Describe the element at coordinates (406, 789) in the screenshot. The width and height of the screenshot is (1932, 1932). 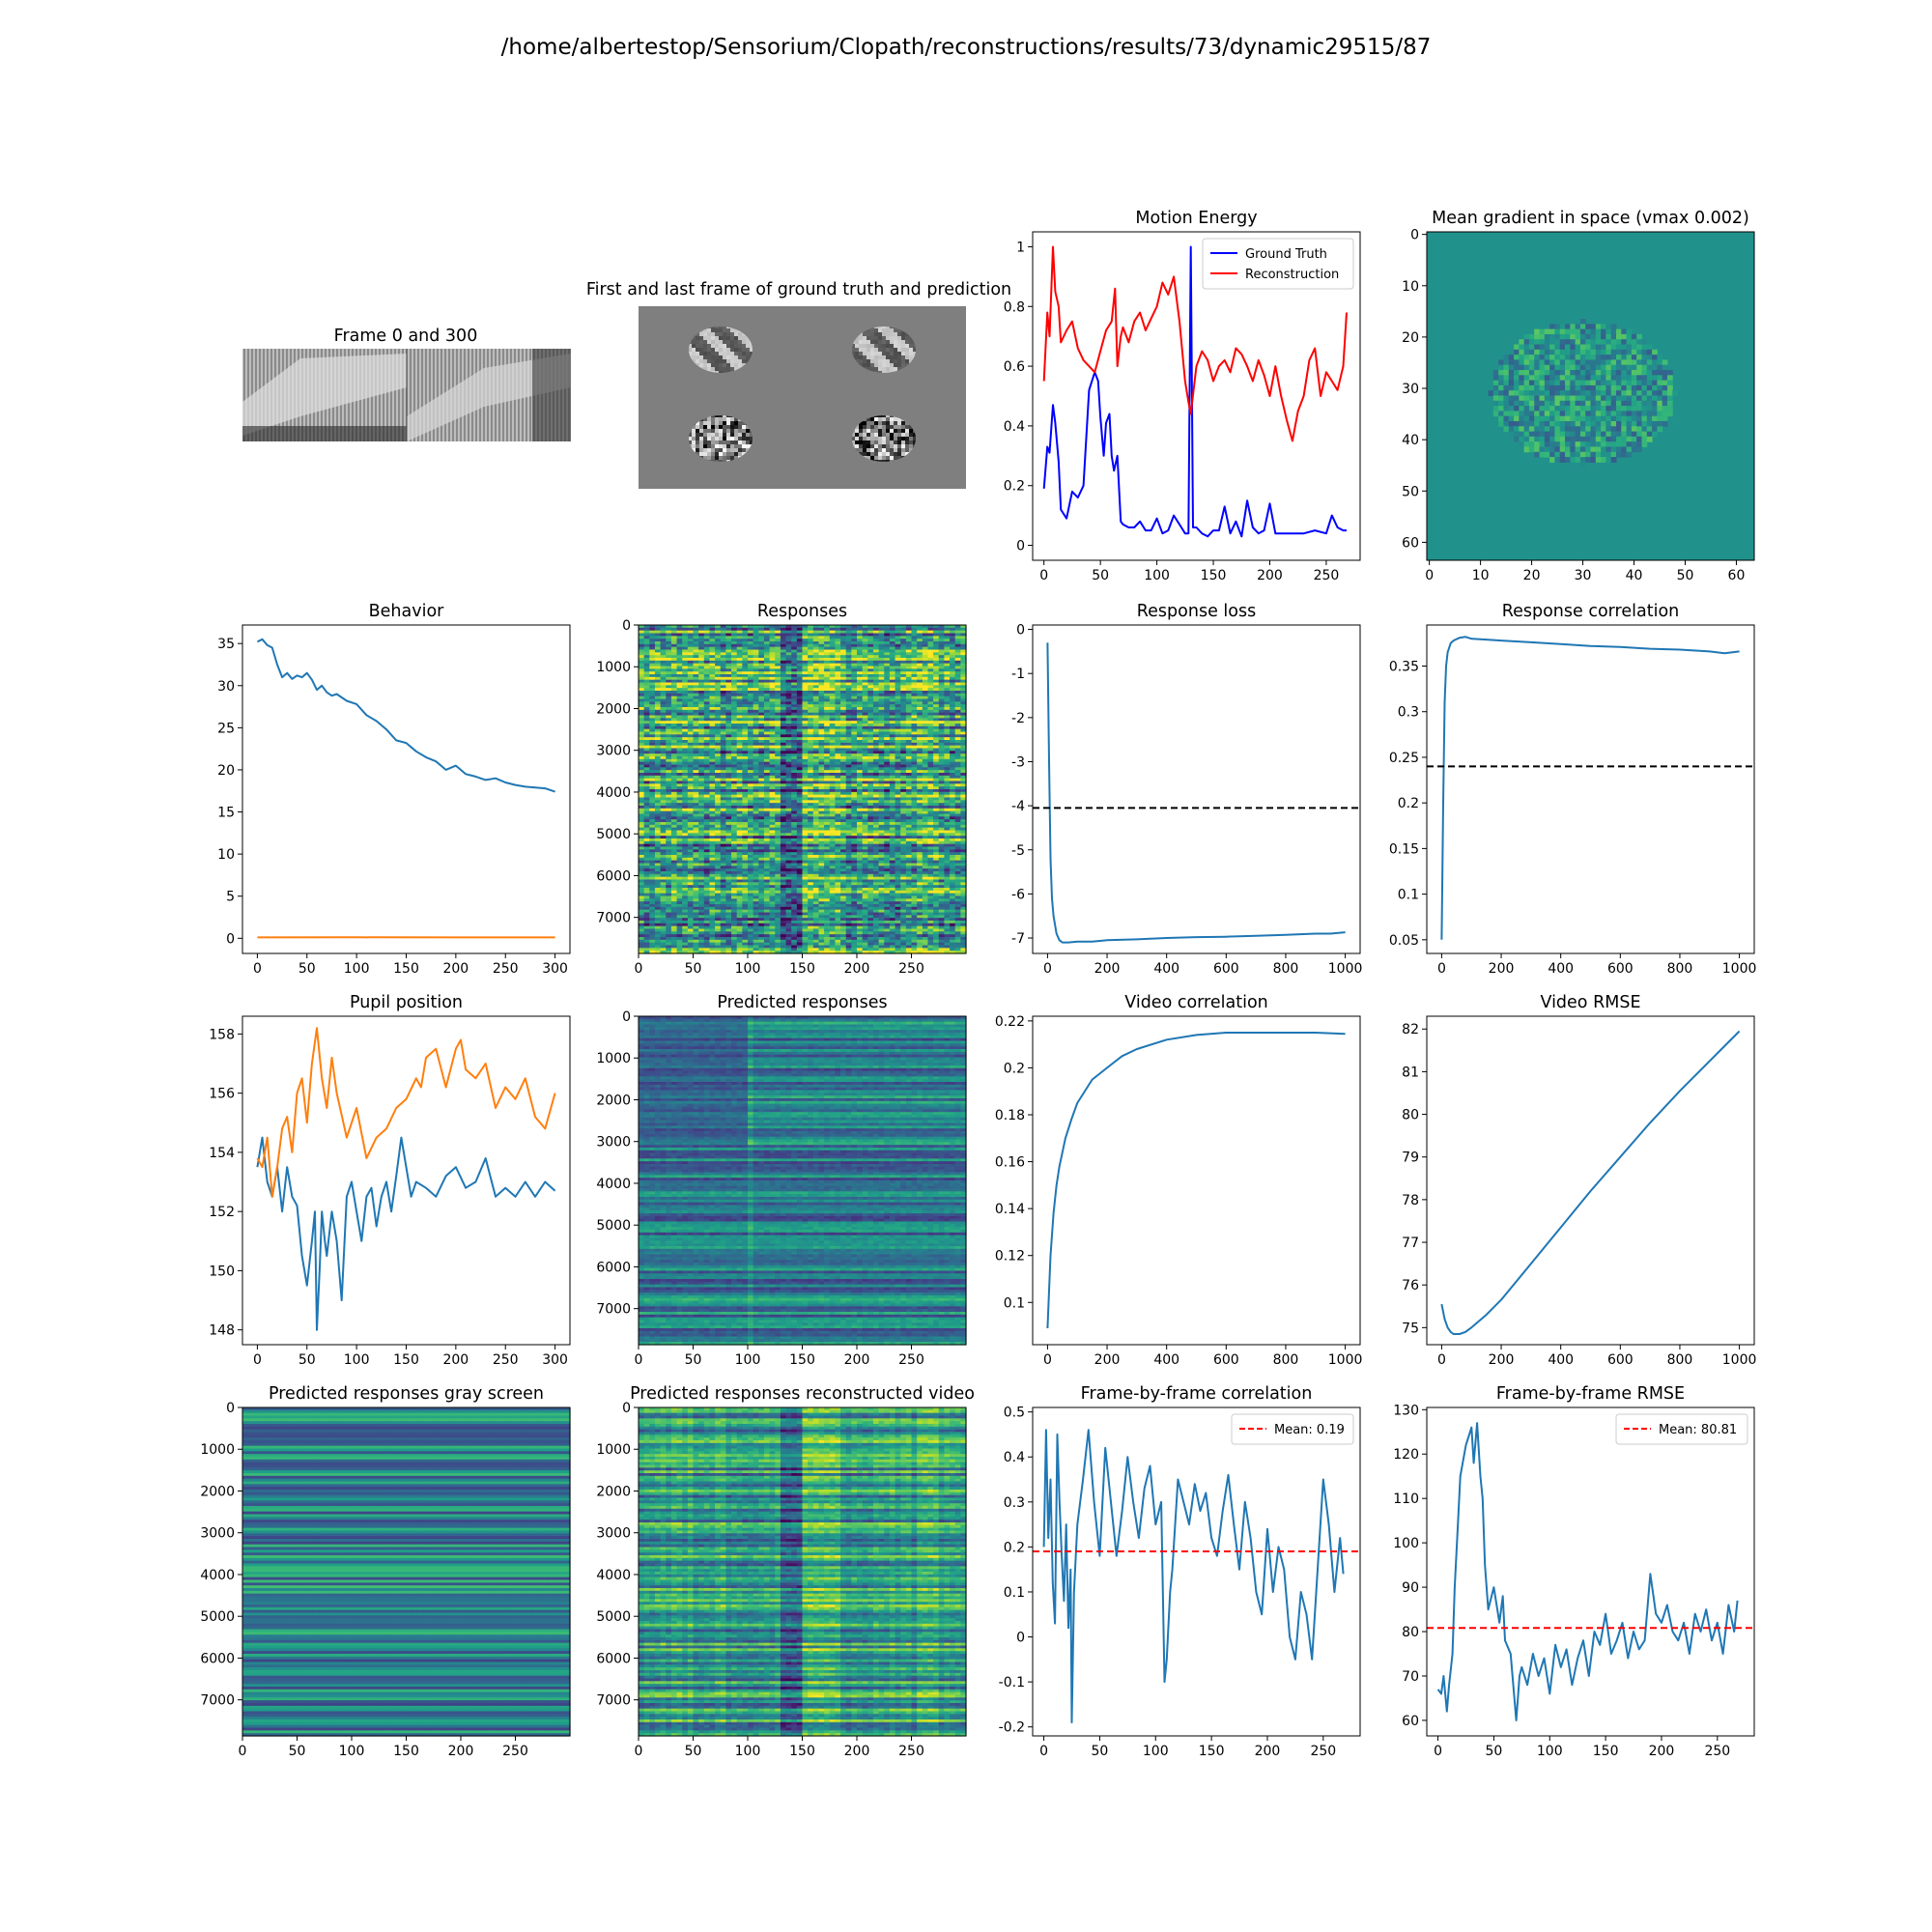
I see `plot-area` at that location.